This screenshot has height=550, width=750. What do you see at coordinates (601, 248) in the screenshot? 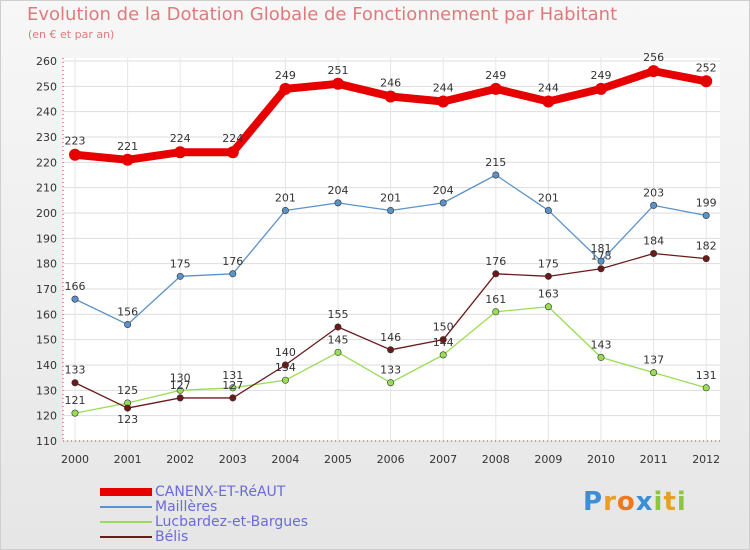
I see `data-label: 181` at bounding box center [601, 248].